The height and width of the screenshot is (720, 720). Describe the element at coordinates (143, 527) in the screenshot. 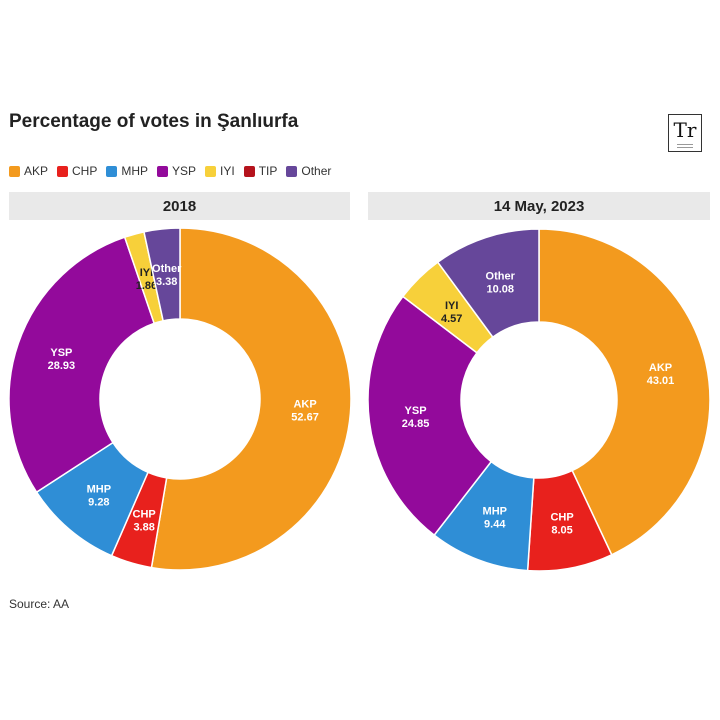

I see `slice-value-label: 3.88` at that location.